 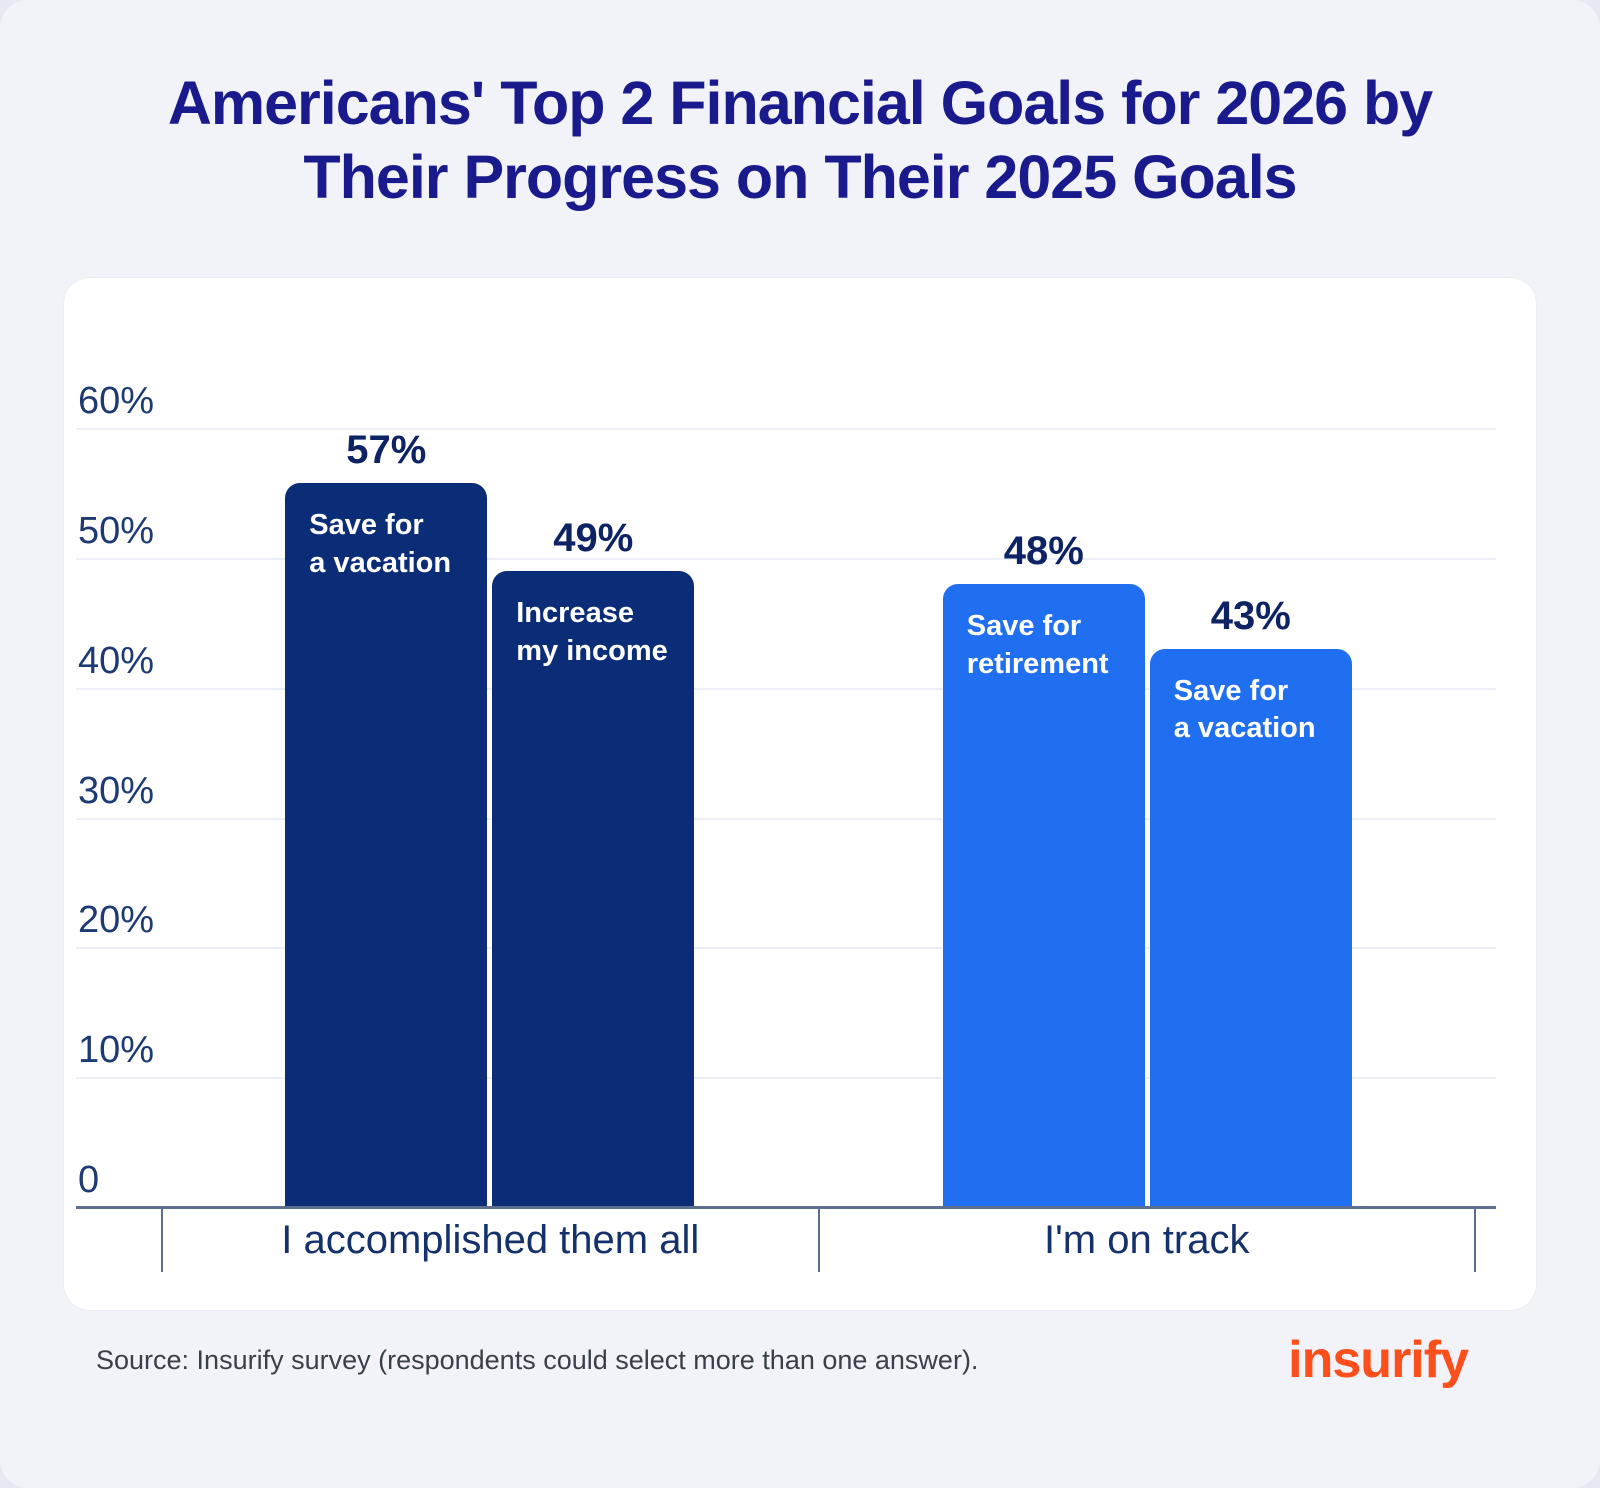 I want to click on bar-save-retirement-on-track: 48% Save for retirement, so click(x=1043, y=817).